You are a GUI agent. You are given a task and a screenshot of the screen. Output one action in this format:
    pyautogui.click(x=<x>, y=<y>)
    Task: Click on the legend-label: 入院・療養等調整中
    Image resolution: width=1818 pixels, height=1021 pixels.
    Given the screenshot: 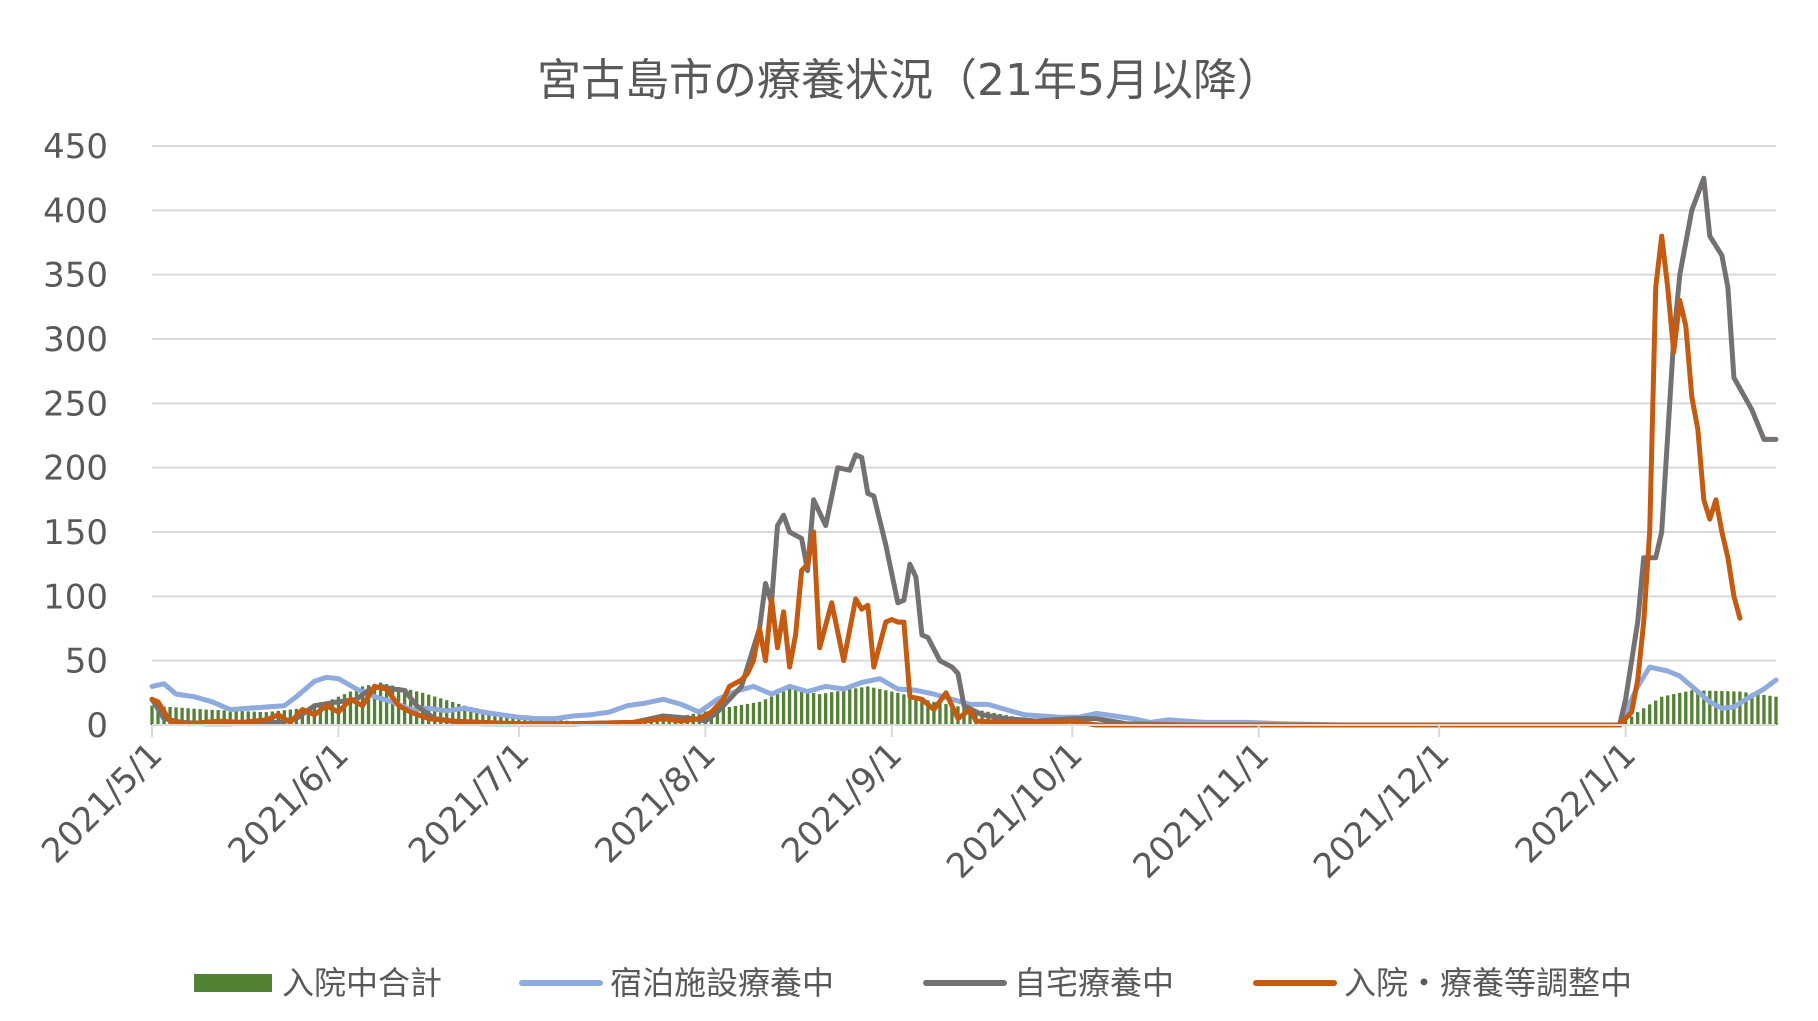 What is the action you would take?
    pyautogui.click(x=1488, y=983)
    